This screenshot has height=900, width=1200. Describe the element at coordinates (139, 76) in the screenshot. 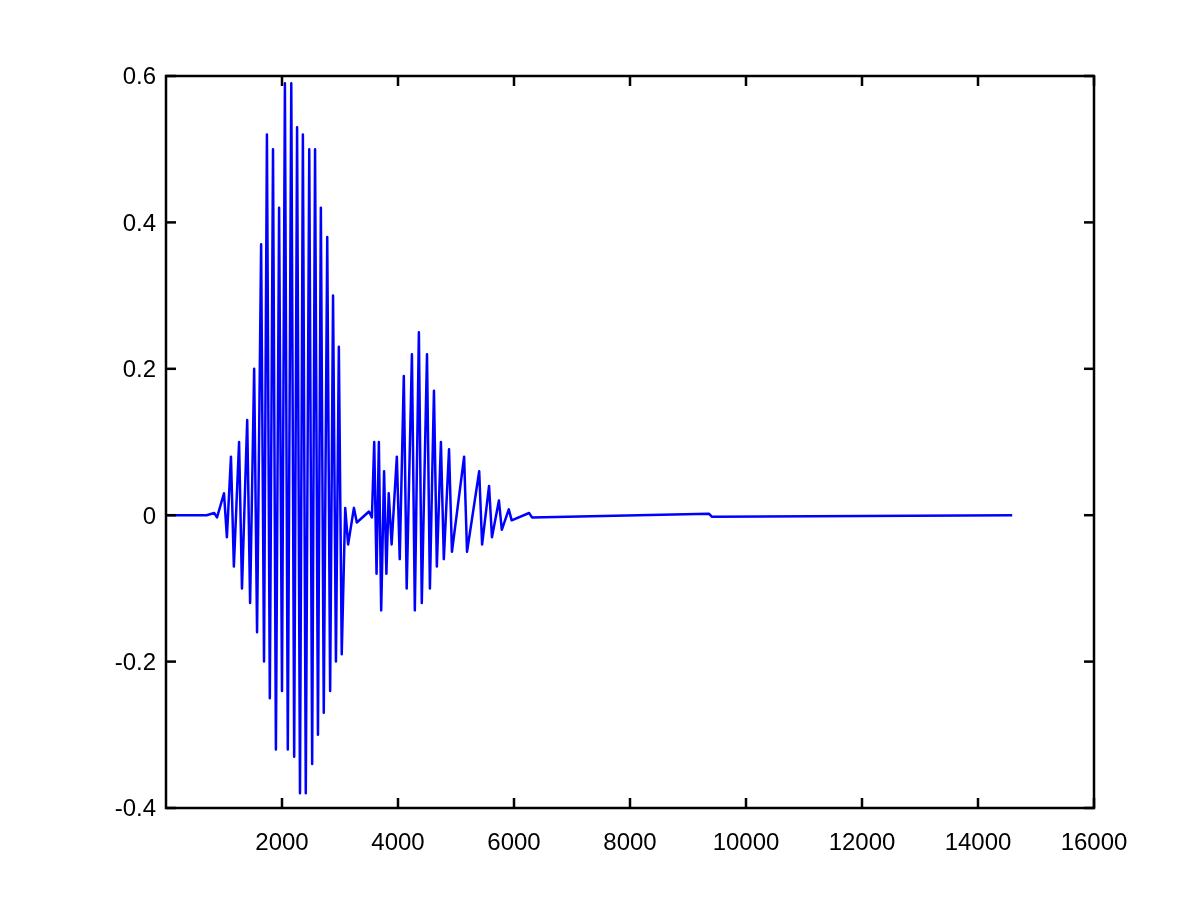

I see `y-tick-label: 0.6` at that location.